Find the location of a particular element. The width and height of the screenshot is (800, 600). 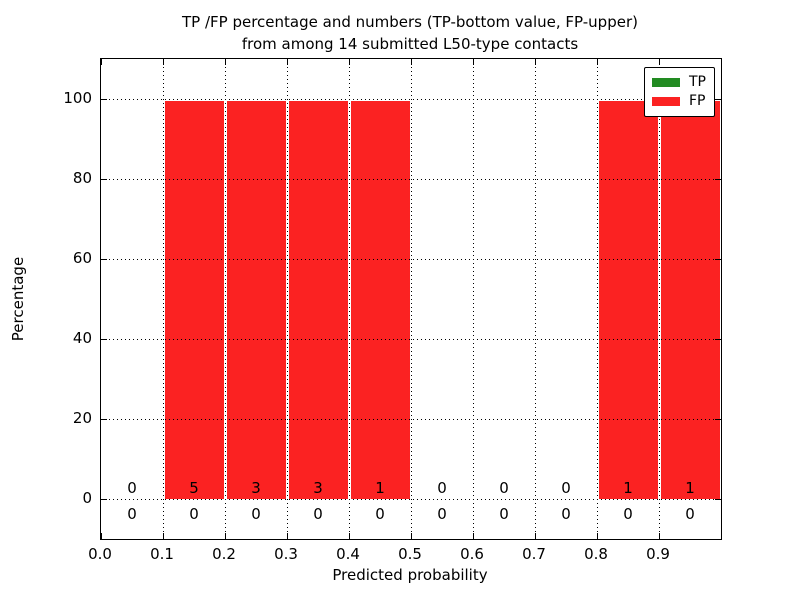

x-tick-label: 0.5 is located at coordinates (410, 554).